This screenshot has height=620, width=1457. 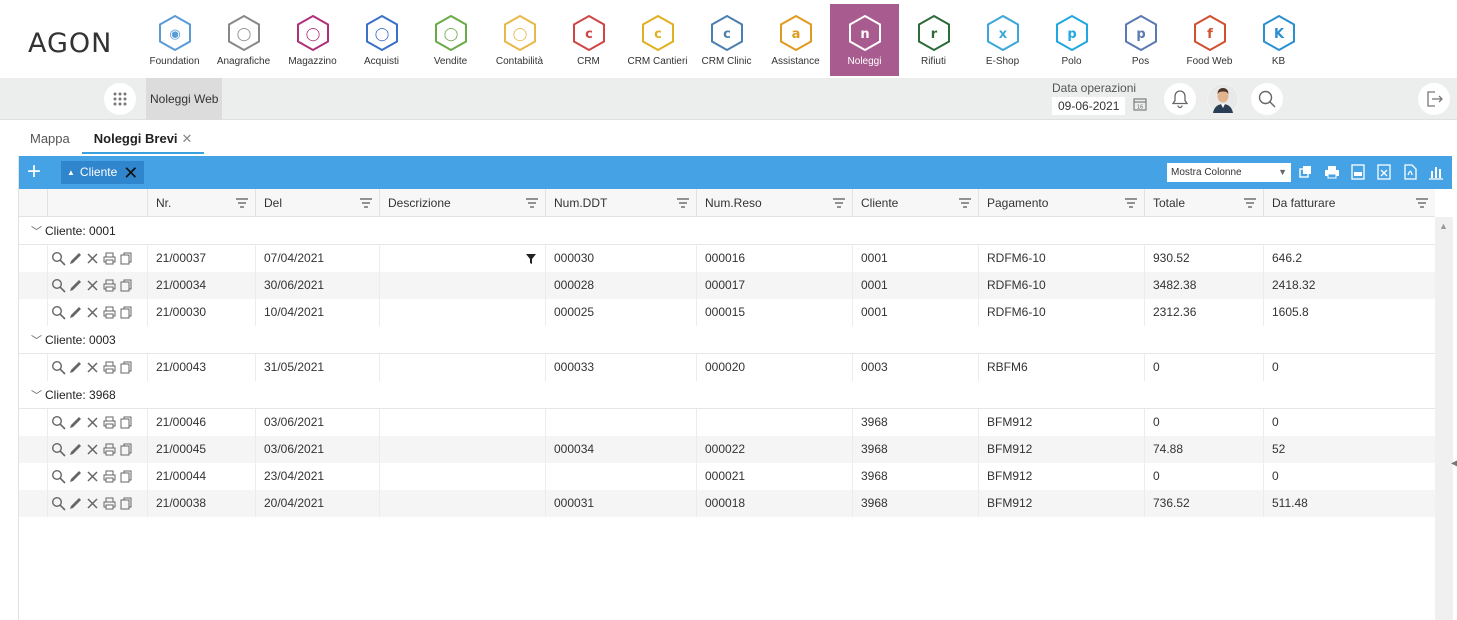 I want to click on apps-menu-button, so click(x=120, y=99).